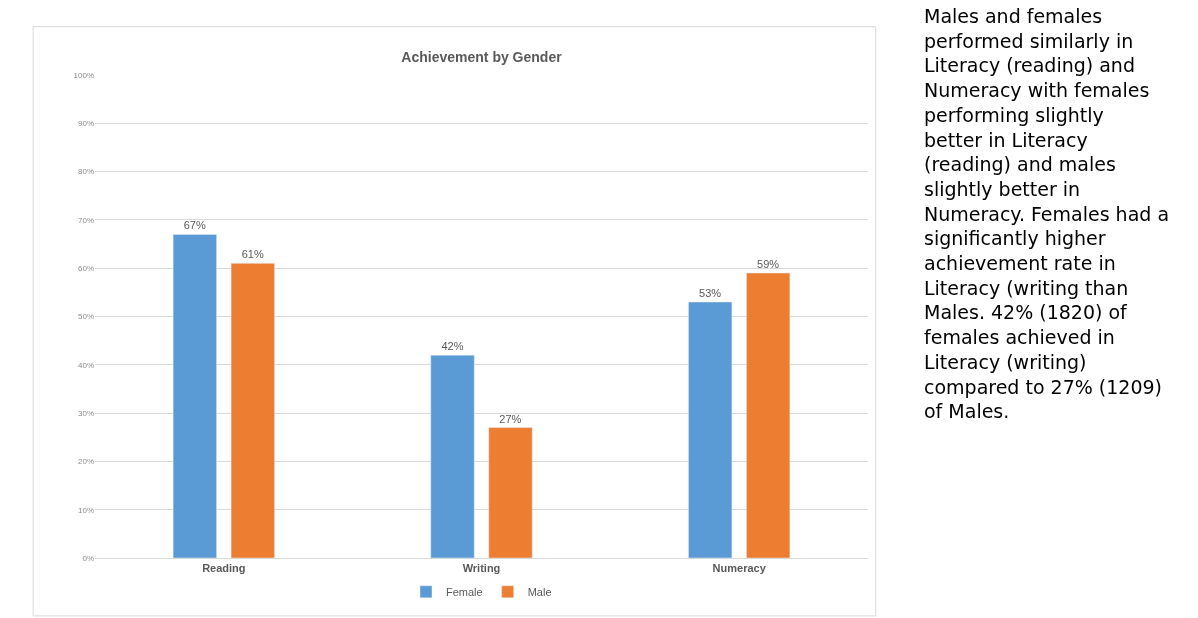 This screenshot has height=618, width=1198. I want to click on x-tick-label: Numeracy, so click(739, 568).